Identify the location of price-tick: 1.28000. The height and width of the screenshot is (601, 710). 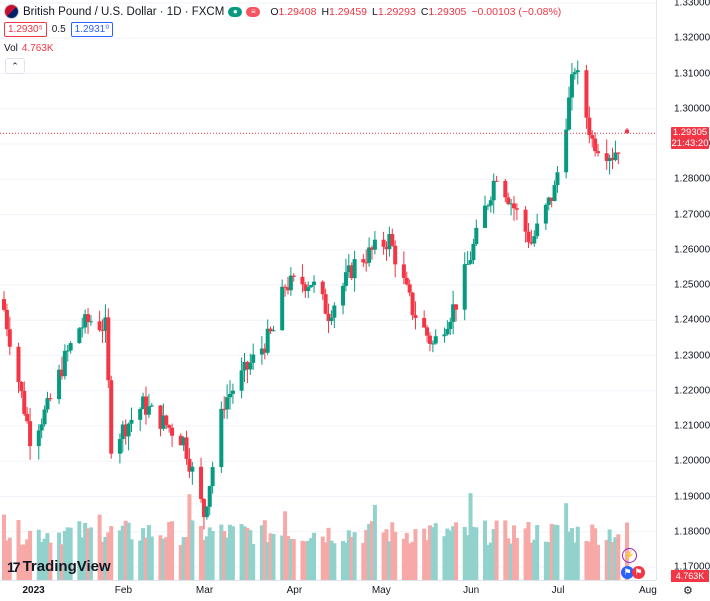
(692, 179).